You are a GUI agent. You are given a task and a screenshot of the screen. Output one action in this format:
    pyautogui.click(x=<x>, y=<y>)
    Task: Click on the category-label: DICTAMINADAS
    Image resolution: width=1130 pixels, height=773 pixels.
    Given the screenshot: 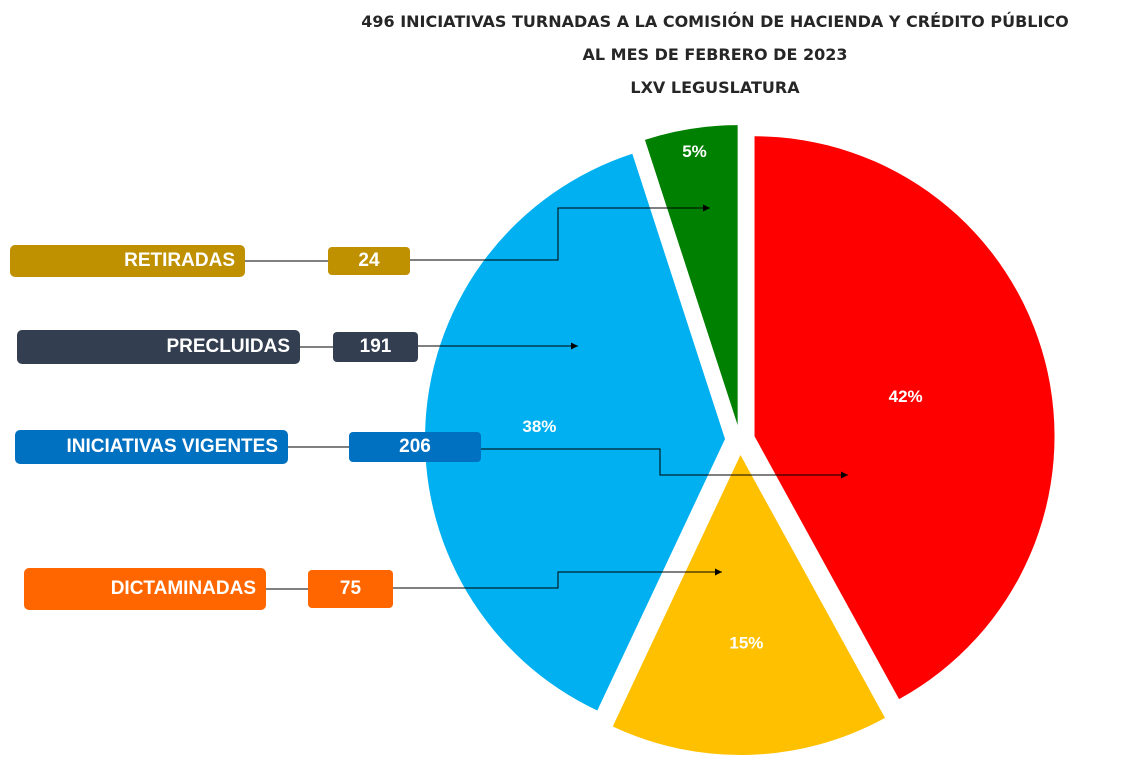 What is the action you would take?
    pyautogui.click(x=183, y=588)
    